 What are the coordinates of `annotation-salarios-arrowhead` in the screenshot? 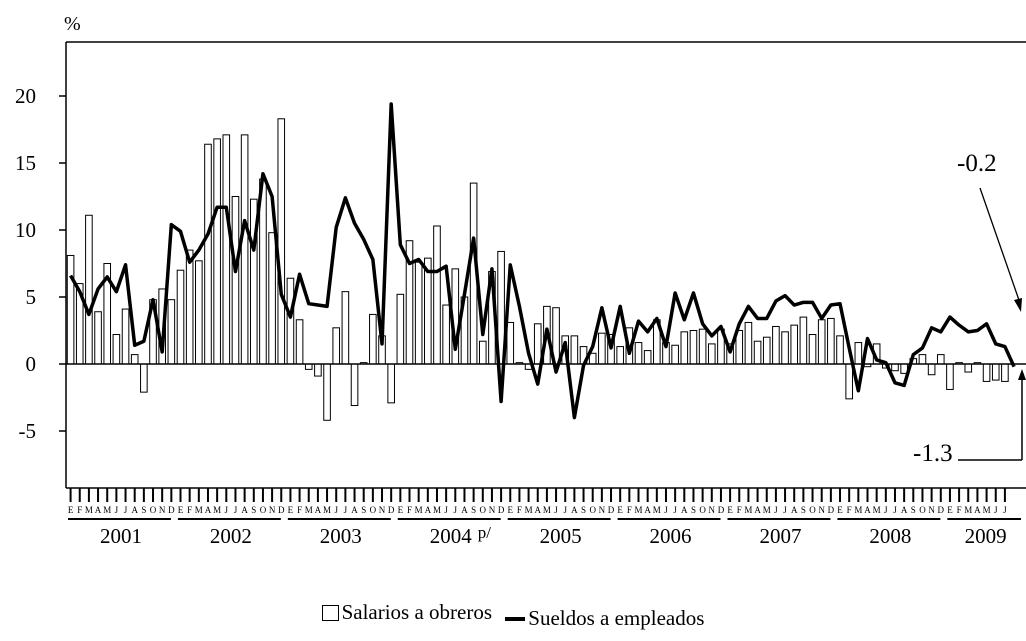 It's located at (1022, 374).